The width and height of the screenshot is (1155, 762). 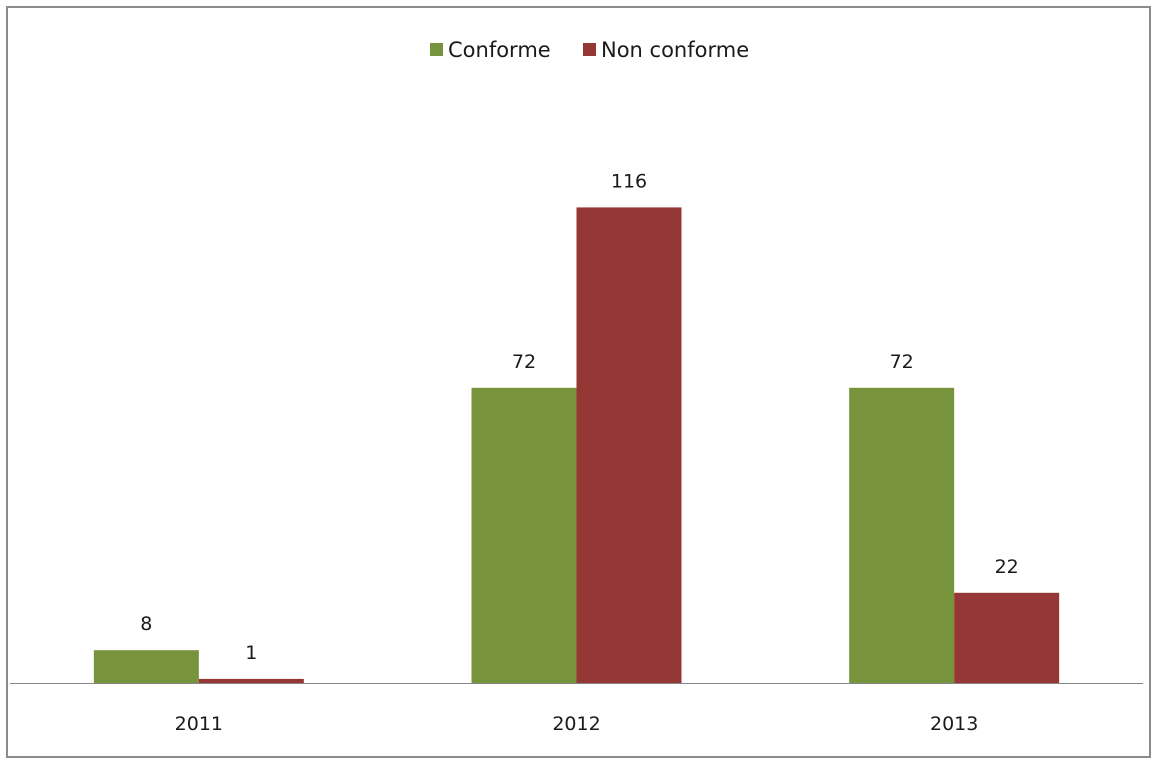 I want to click on bar-non-conforme-2013, so click(x=1007, y=637).